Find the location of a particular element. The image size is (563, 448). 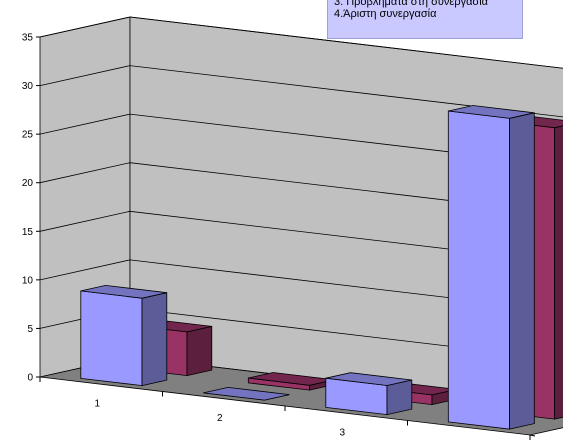

y-tick-label: 20 is located at coordinates (28, 183).